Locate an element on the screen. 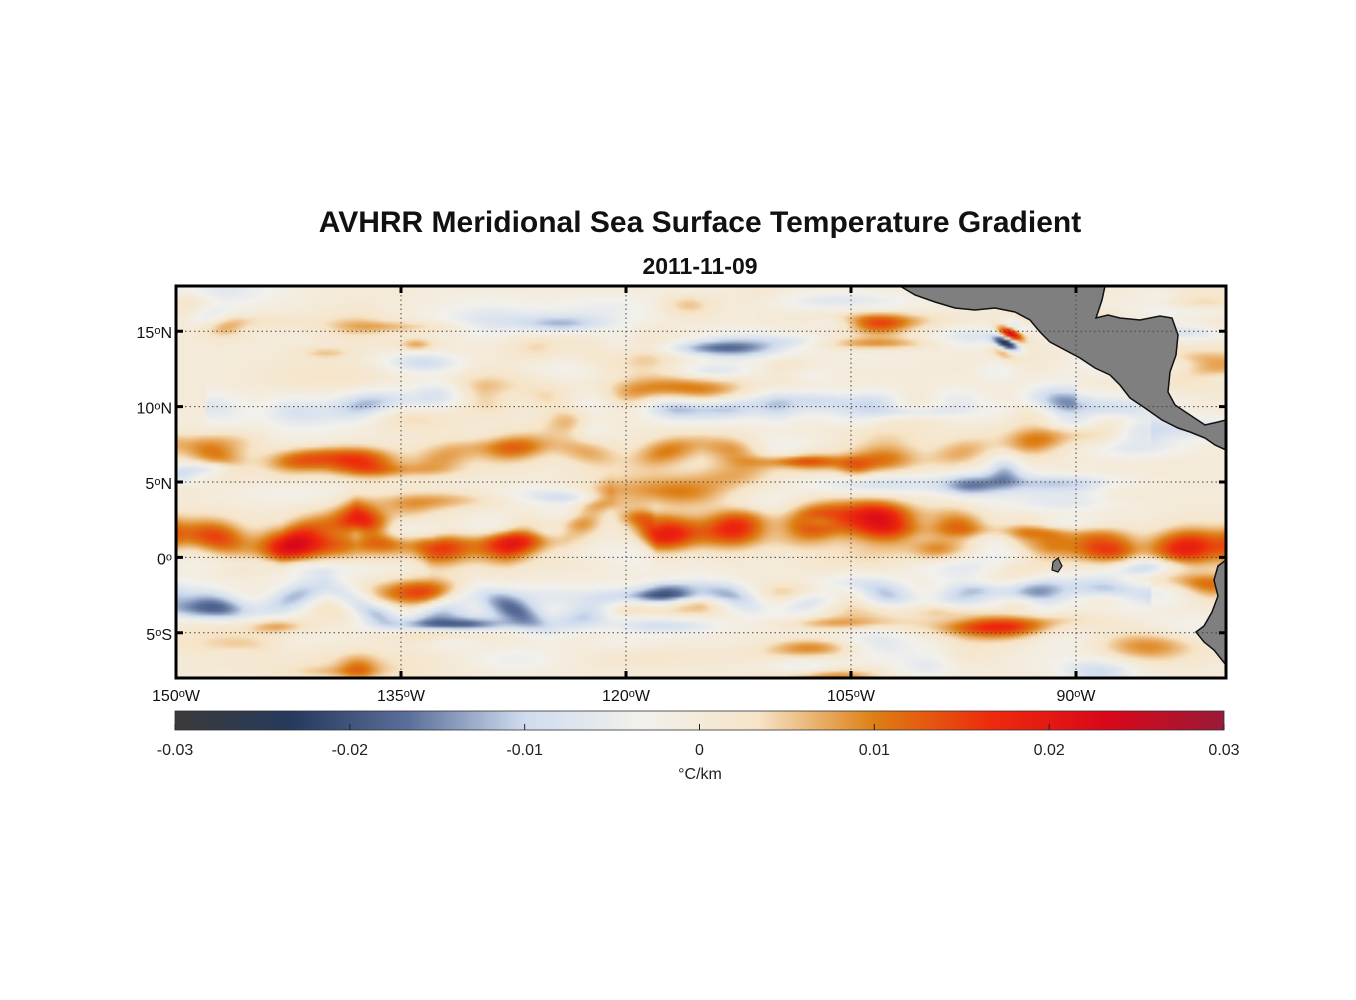 This screenshot has height=1000, width=1356. lat-label: 5oS is located at coordinates (159, 635).